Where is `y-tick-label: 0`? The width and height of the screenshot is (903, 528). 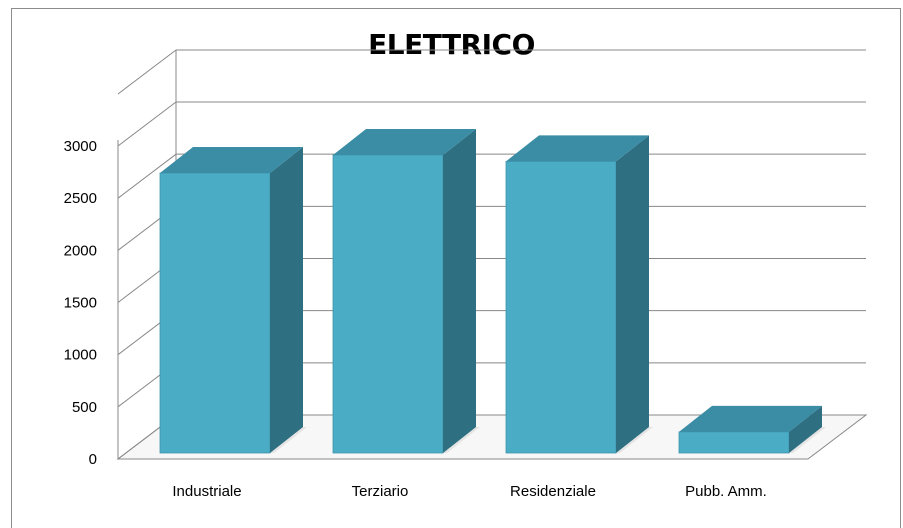 y-tick-label: 0 is located at coordinates (93, 459).